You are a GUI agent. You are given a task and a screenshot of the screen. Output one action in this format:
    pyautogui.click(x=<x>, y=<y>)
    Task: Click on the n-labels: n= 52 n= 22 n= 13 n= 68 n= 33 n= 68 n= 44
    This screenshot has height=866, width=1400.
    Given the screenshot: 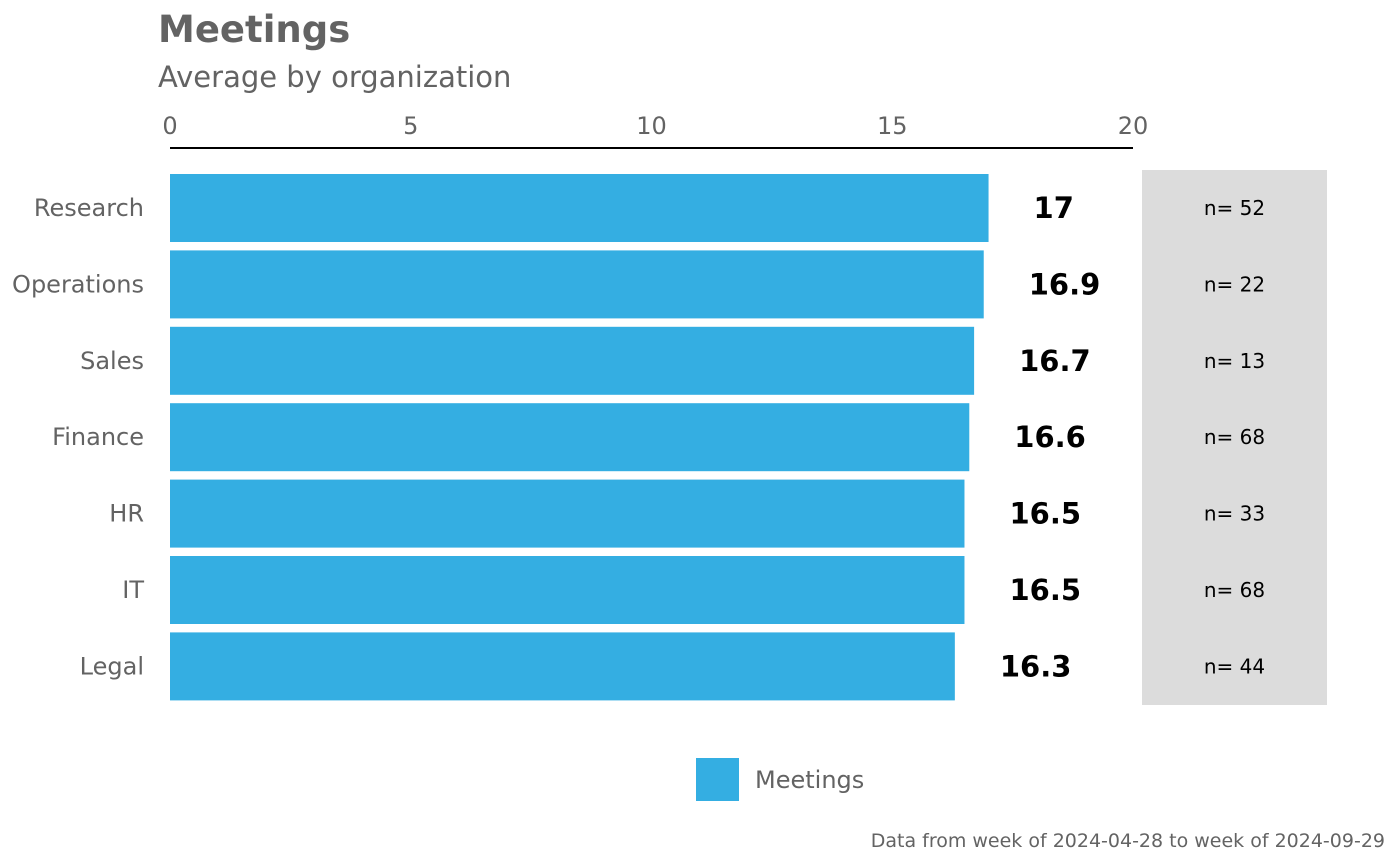 What is the action you would take?
    pyautogui.click(x=1234, y=437)
    